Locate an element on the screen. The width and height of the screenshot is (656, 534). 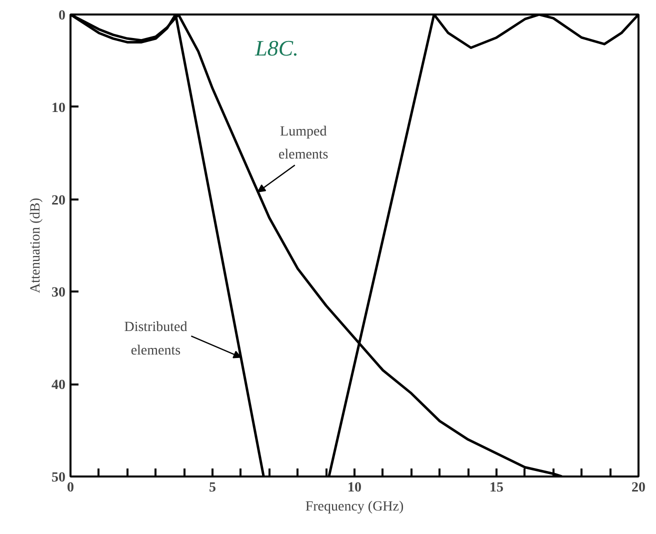
annotation: Lumped elements is located at coordinates (303, 143).